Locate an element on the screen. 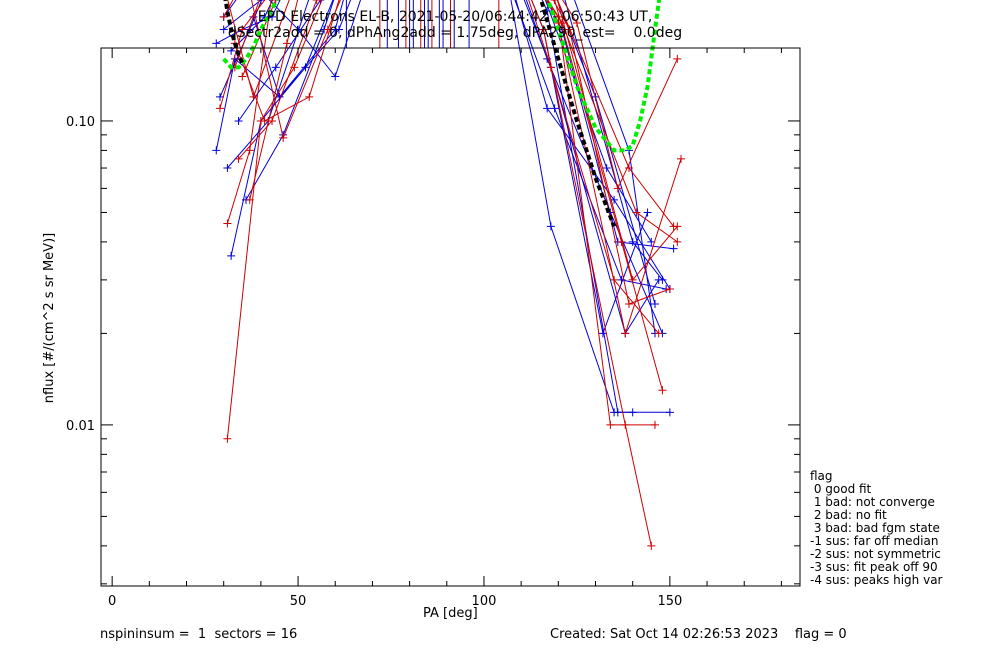 This screenshot has height=650, width=1000. legend-heading: flag is located at coordinates (821, 476).